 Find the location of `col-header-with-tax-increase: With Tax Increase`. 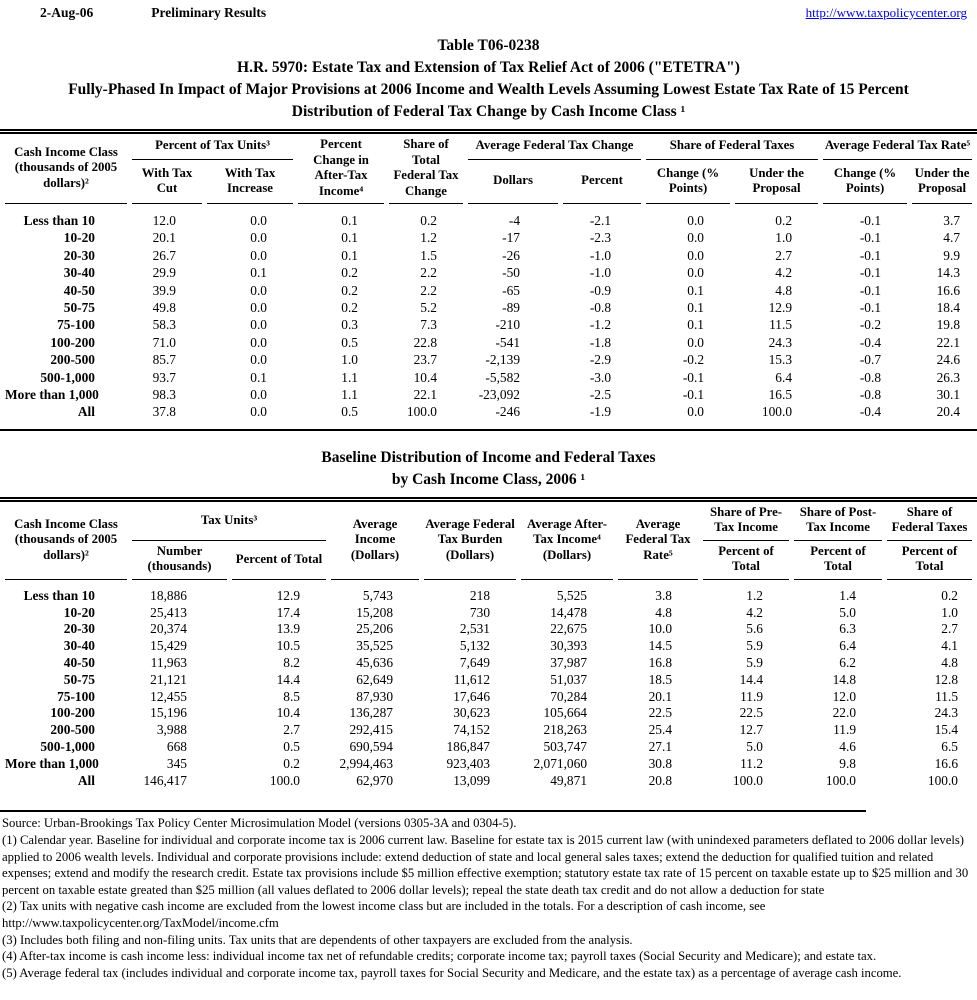

col-header-with-tax-increase: With Tax Increase is located at coordinates (250, 182).